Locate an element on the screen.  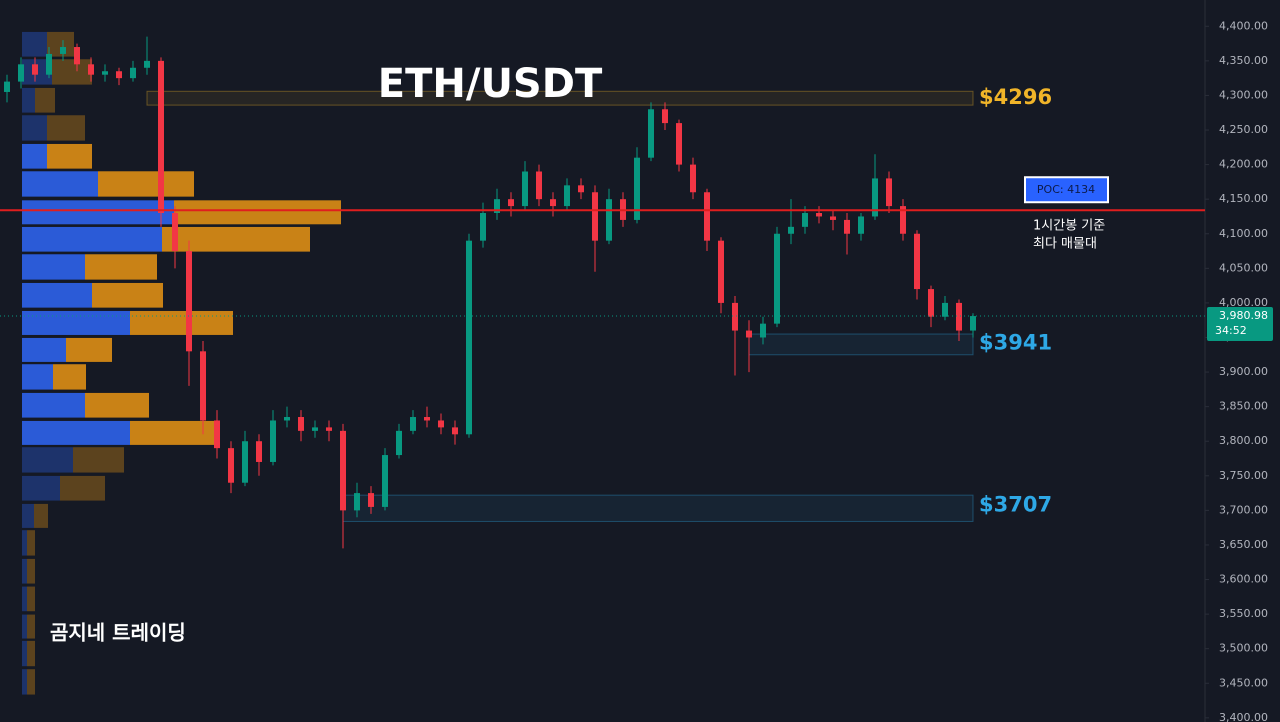
y-tick-label: 4,100.00 is located at coordinates (1243, 233).